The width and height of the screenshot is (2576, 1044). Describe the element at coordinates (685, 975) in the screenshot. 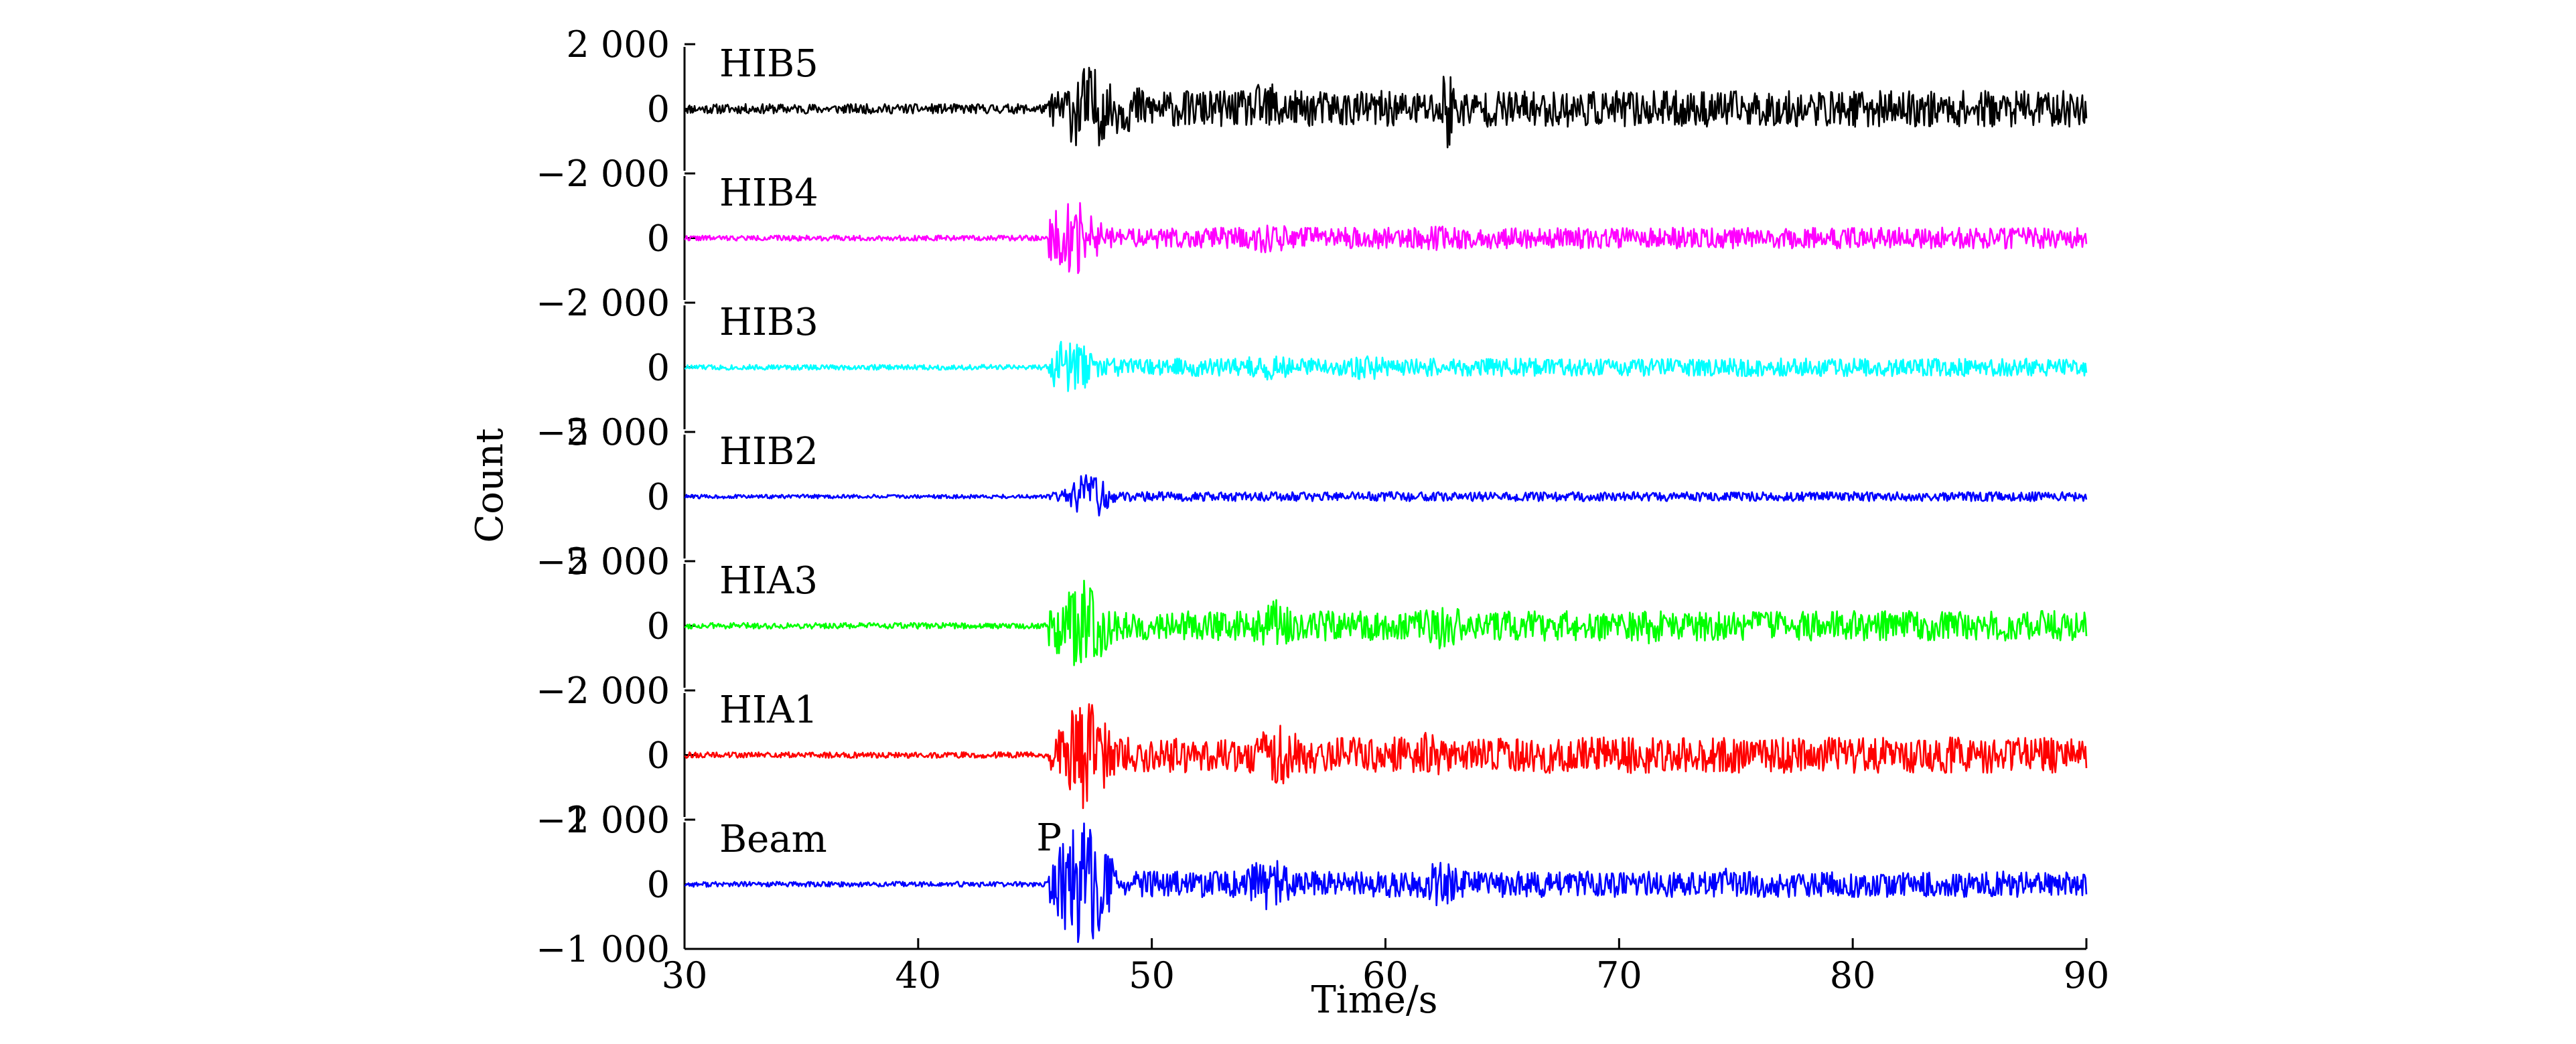

I see `x-tick-label: 30` at that location.